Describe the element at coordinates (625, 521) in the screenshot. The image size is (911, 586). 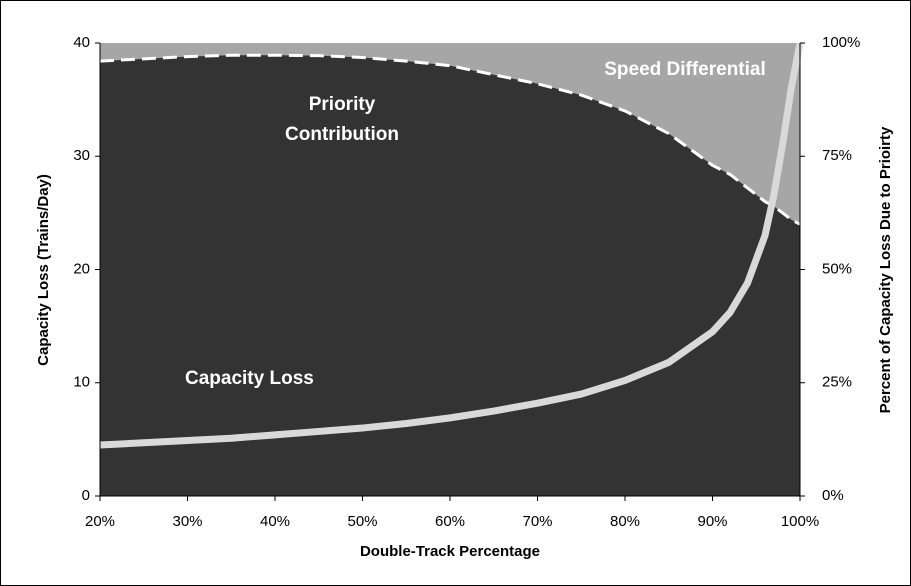
I see `x-tick-label: 80%` at that location.